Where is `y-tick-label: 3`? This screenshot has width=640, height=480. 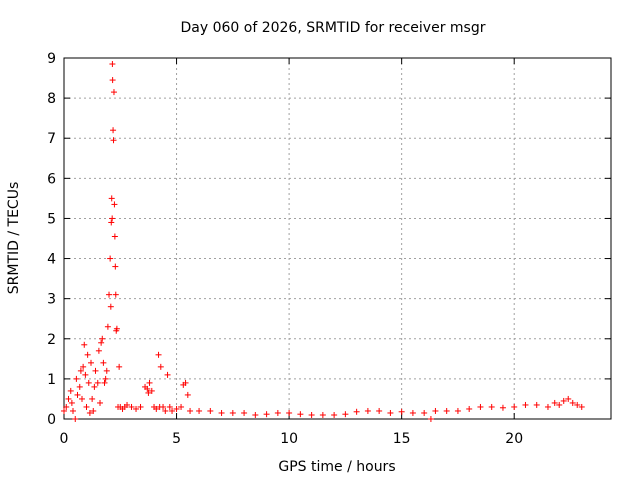 y-tick-label: 3 is located at coordinates (51, 300).